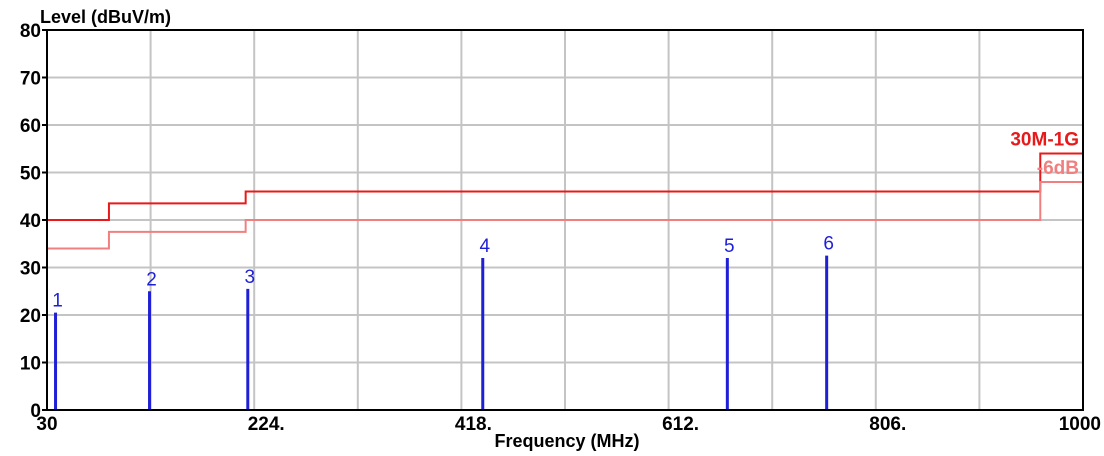  What do you see at coordinates (30, 364) in the screenshot?
I see `y-tick-label: 10` at bounding box center [30, 364].